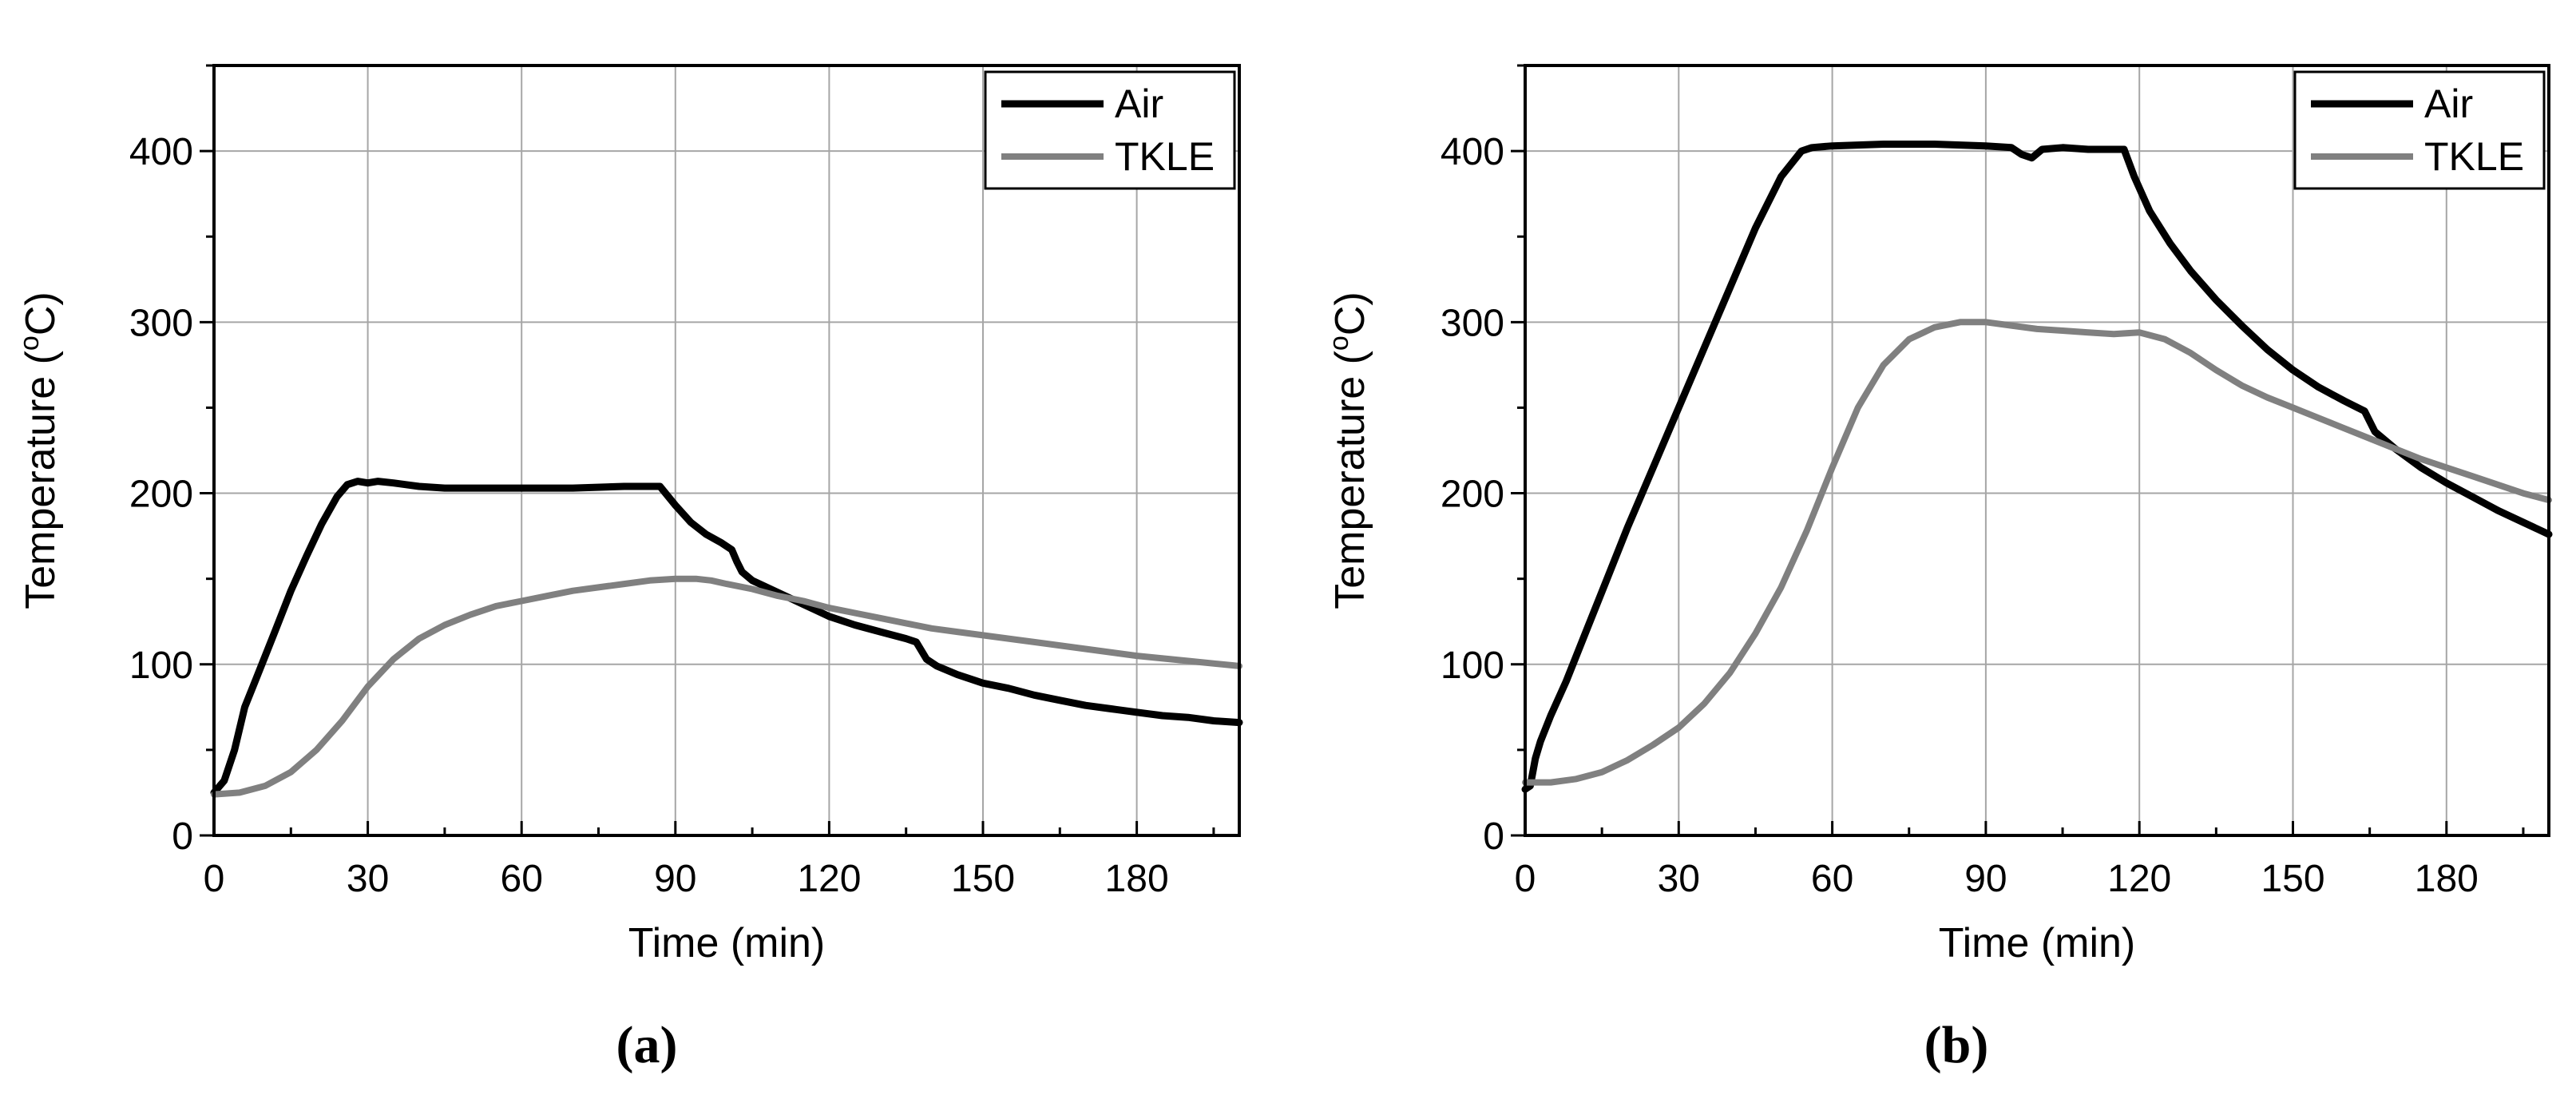  Describe the element at coordinates (1956, 1045) in the screenshot. I see `panel-label: (b)` at that location.